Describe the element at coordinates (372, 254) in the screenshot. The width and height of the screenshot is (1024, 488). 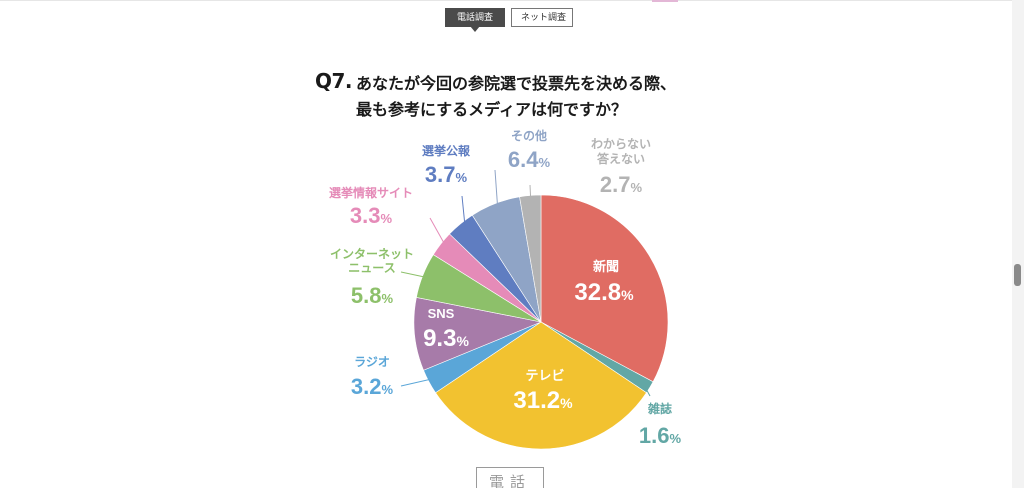
I see `slice-label: インターネット` at that location.